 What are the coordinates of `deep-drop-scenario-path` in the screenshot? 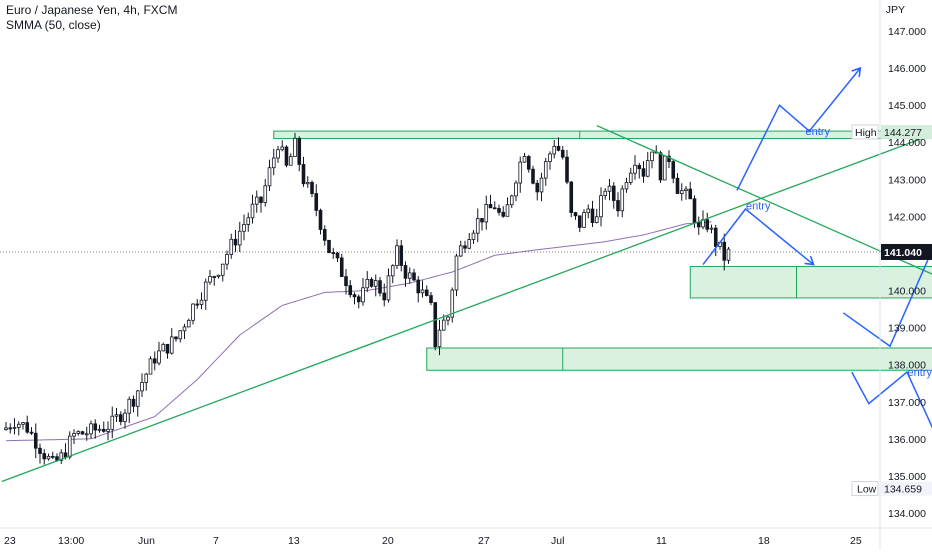 It's located at (891, 408).